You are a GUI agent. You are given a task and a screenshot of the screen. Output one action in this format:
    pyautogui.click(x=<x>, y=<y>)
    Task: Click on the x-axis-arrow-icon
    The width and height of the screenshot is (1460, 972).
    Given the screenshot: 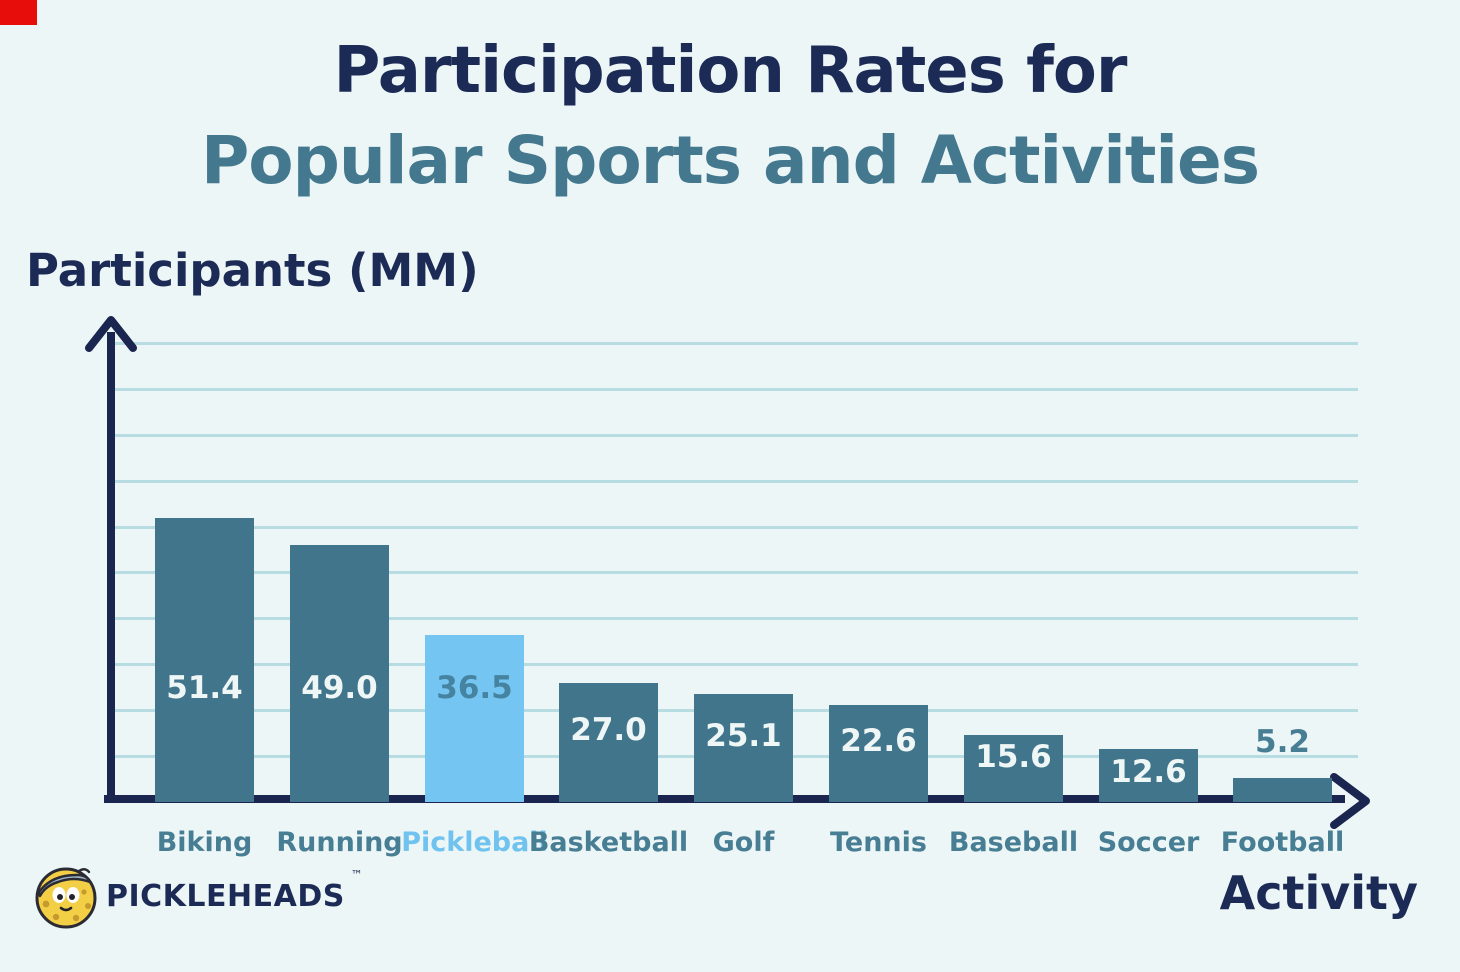 What is the action you would take?
    pyautogui.click(x=1350, y=801)
    